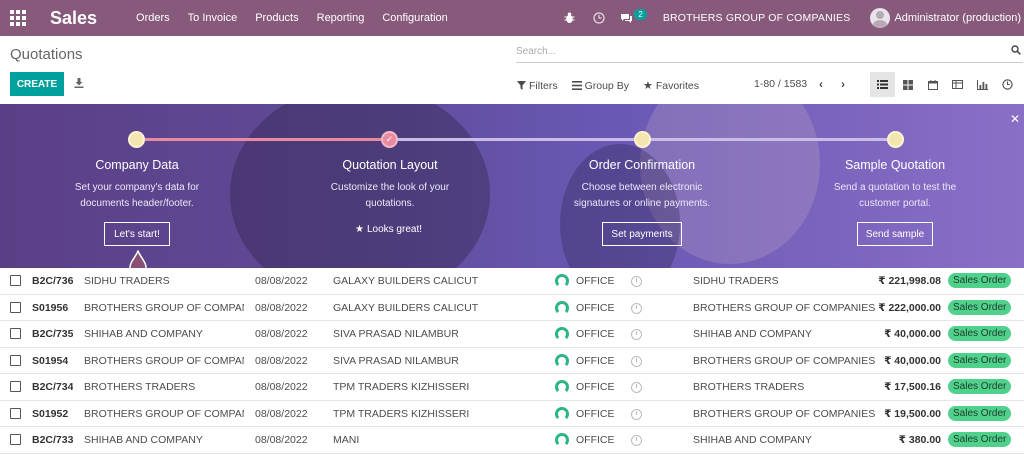 The width and height of the screenshot is (1024, 457). Describe the element at coordinates (389, 139) in the screenshot. I see `step-check-icon: ✓` at that location.